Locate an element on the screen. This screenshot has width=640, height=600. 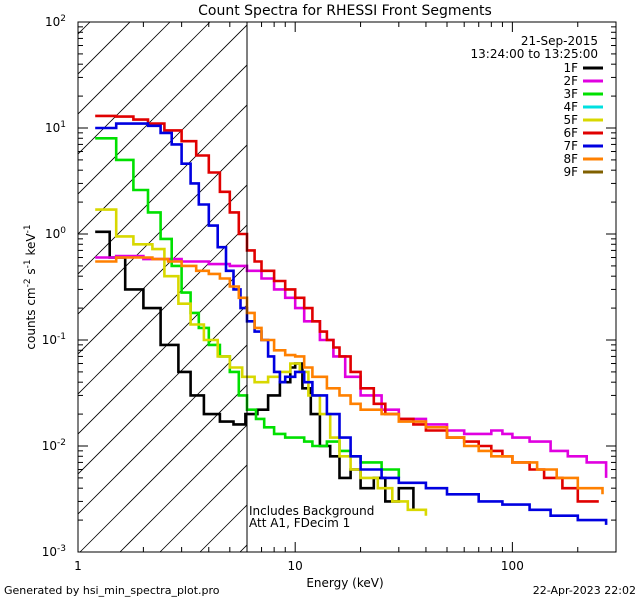
footer-generated-by: Generated by hsi_min_spectra_plot.pro is located at coordinates (112, 590).